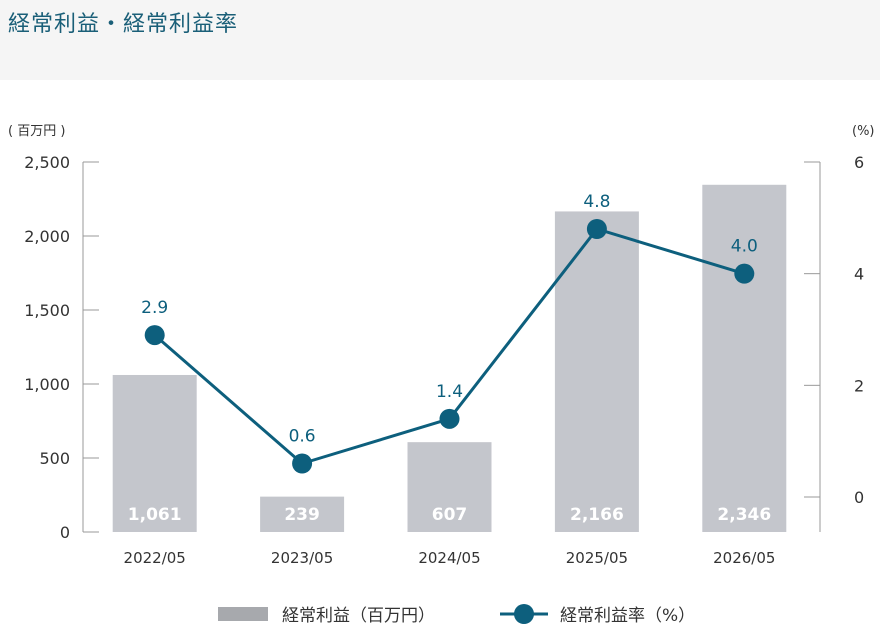 Image resolution: width=880 pixels, height=633 pixels. I want to click on page-title: 経常利益・経常利益率, so click(123, 24).